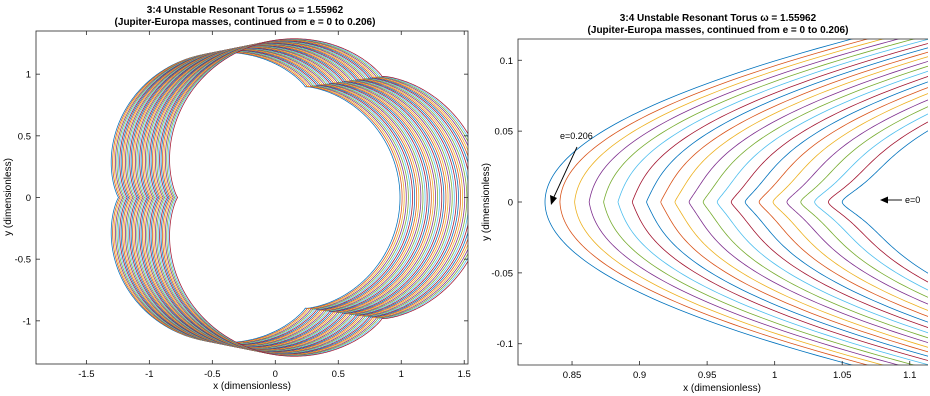  I want to click on left-x-tick-label: -1.5, so click(86, 374).